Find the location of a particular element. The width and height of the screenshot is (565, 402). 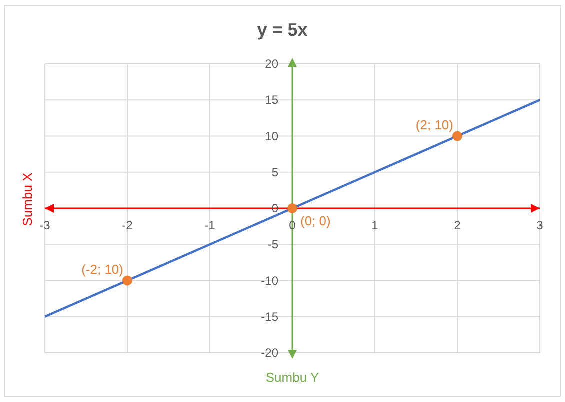

data-label: (-2; 10) is located at coordinates (103, 268).